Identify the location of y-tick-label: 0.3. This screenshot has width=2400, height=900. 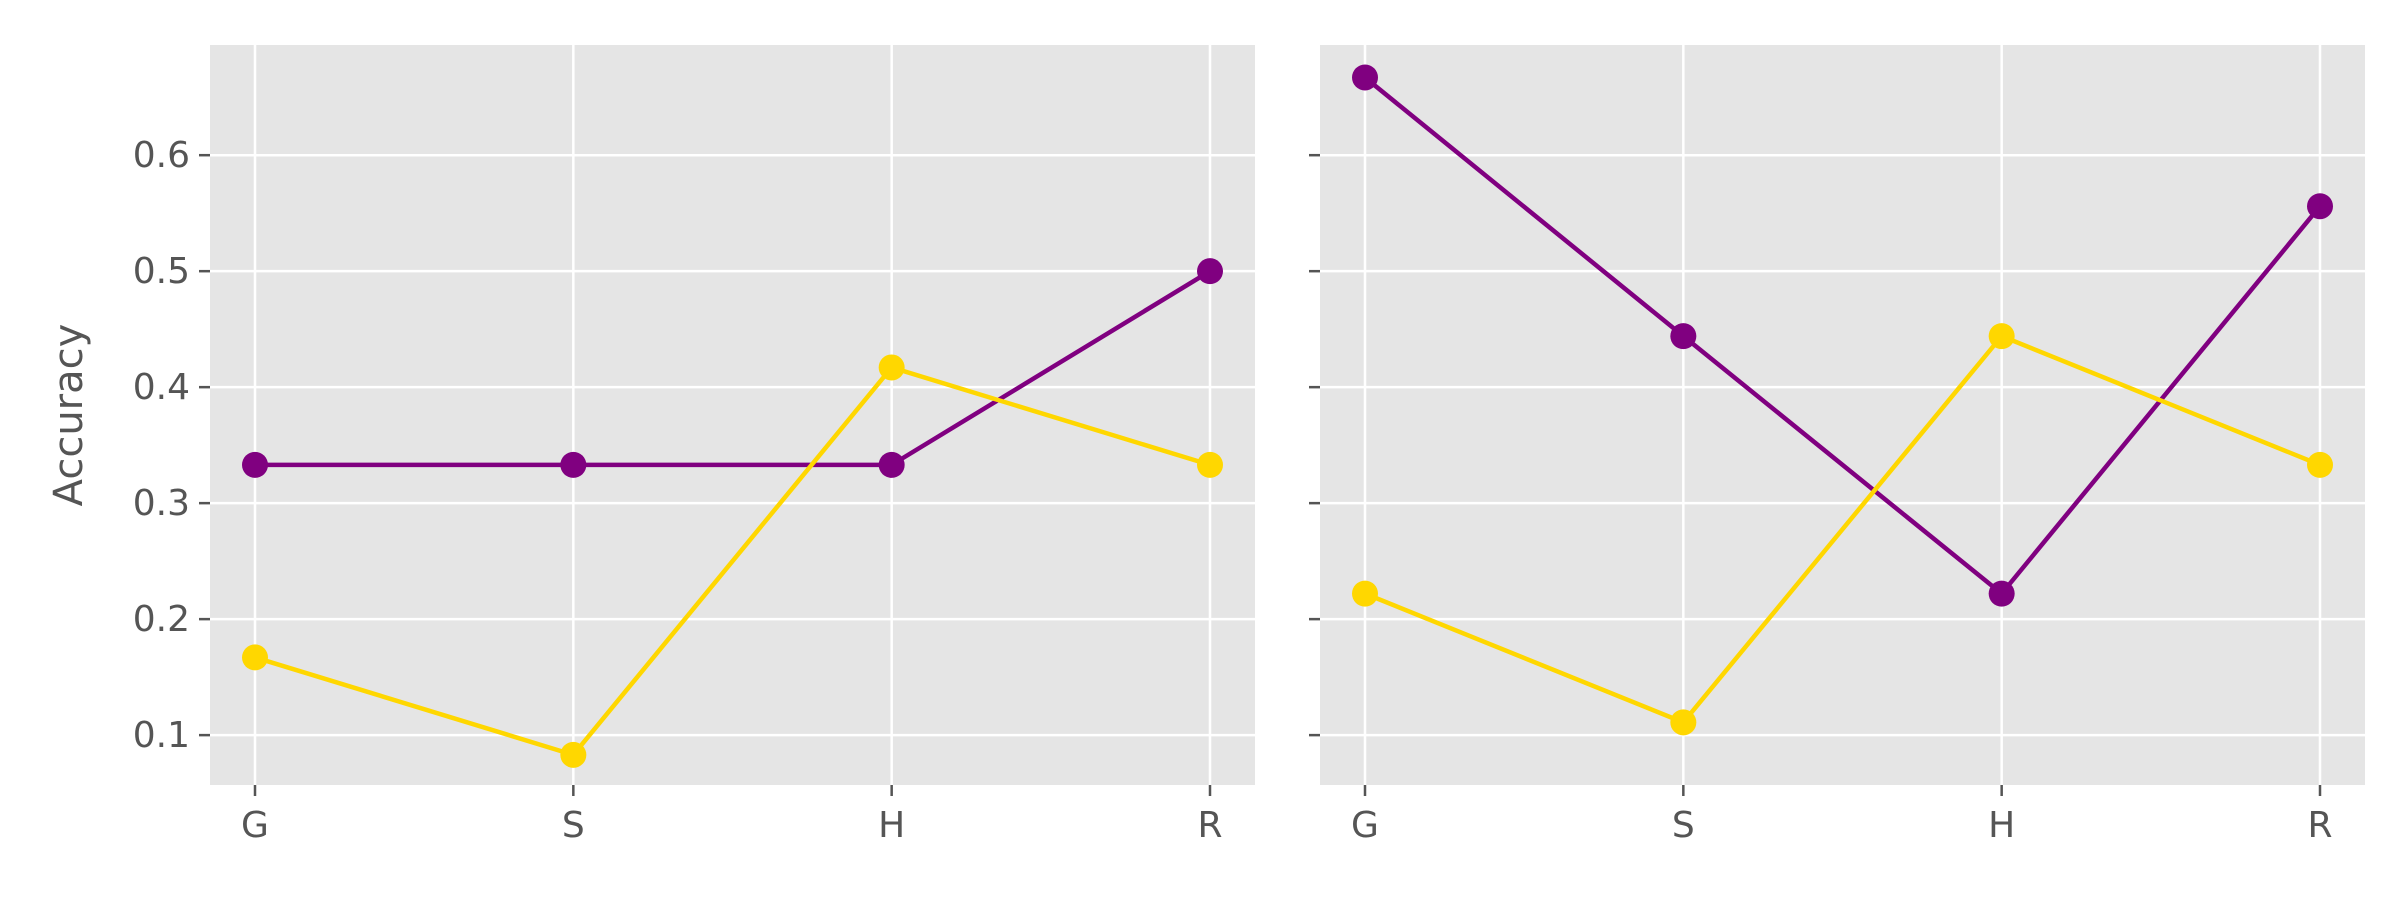
(161, 503).